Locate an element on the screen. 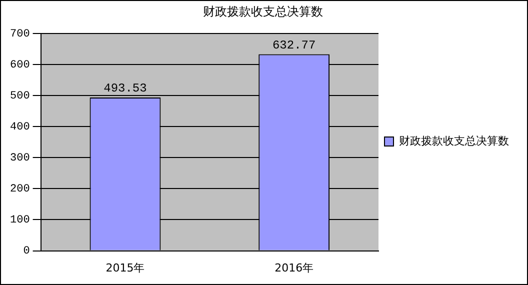 This screenshot has height=285, width=528. chart-title: 财政拨款收支总决算数 is located at coordinates (263, 11).